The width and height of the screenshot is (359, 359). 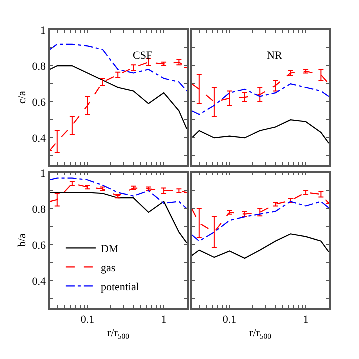 What do you see at coordinates (22, 241) in the screenshot?
I see `y-axis-title: b/a` at bounding box center [22, 241].